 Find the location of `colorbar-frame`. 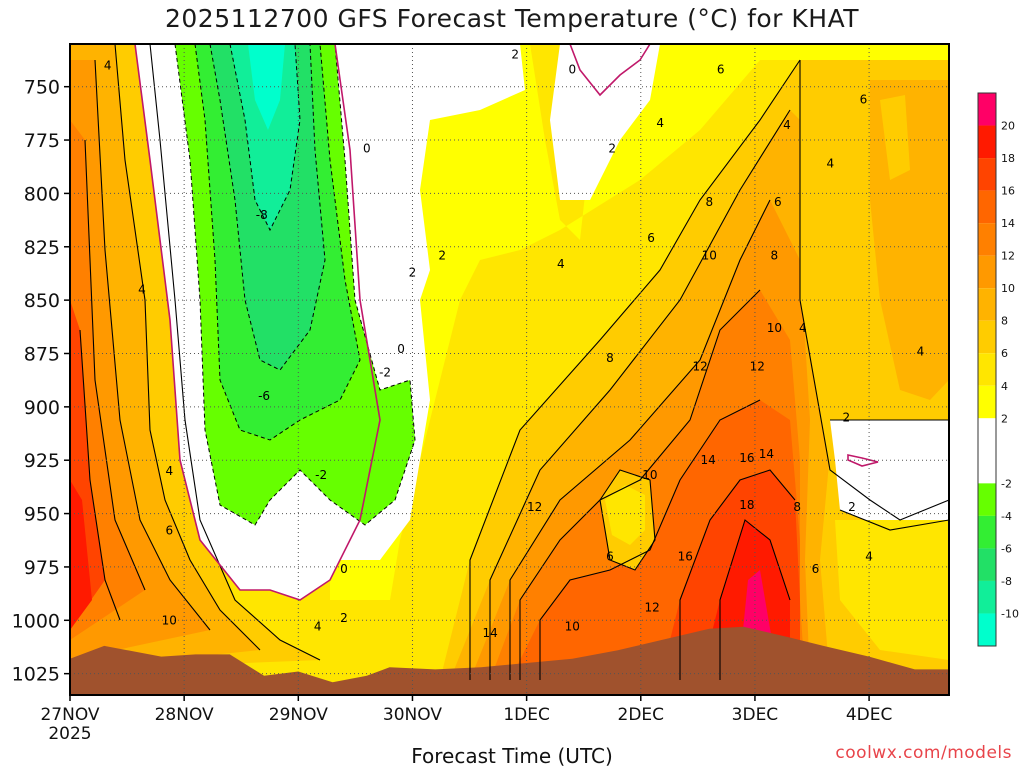

colorbar-frame is located at coordinates (987, 369).